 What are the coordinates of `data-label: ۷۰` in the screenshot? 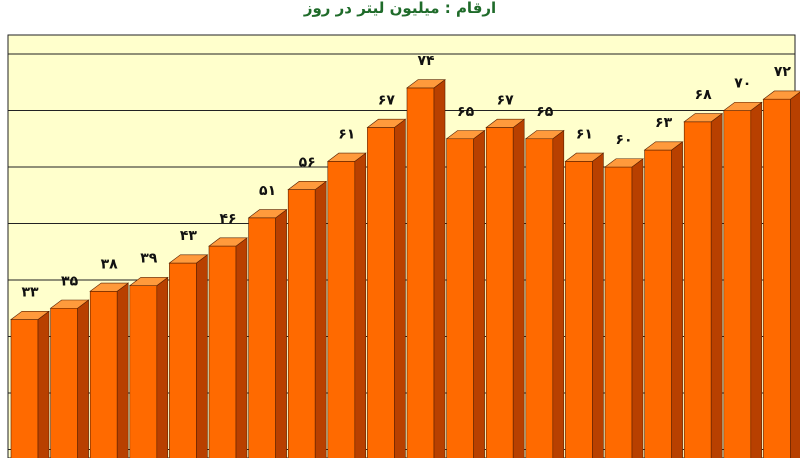 It's located at (742, 84).